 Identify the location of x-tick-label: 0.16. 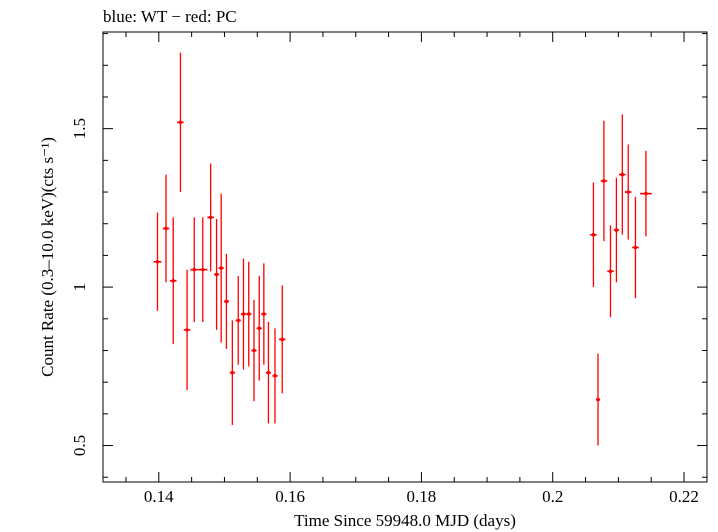
(290, 496).